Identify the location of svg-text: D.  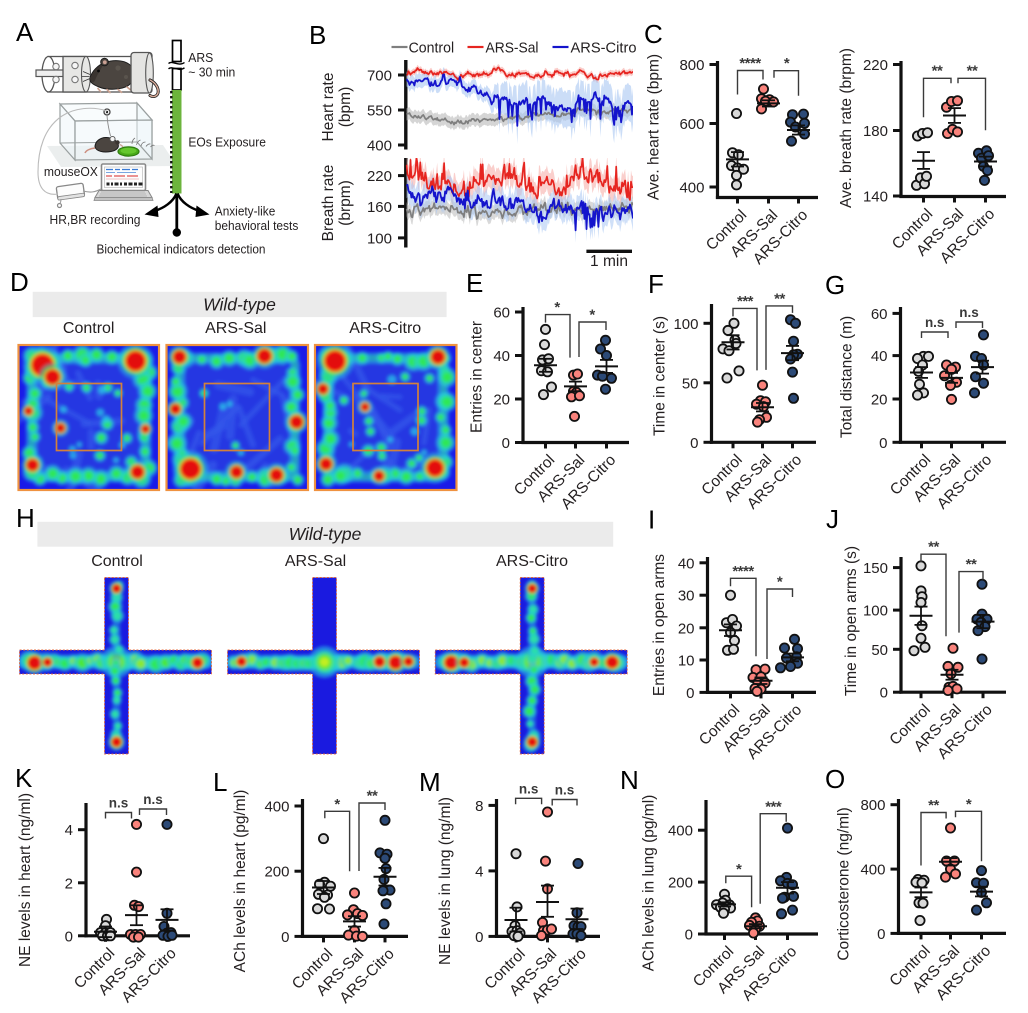
(19, 282).